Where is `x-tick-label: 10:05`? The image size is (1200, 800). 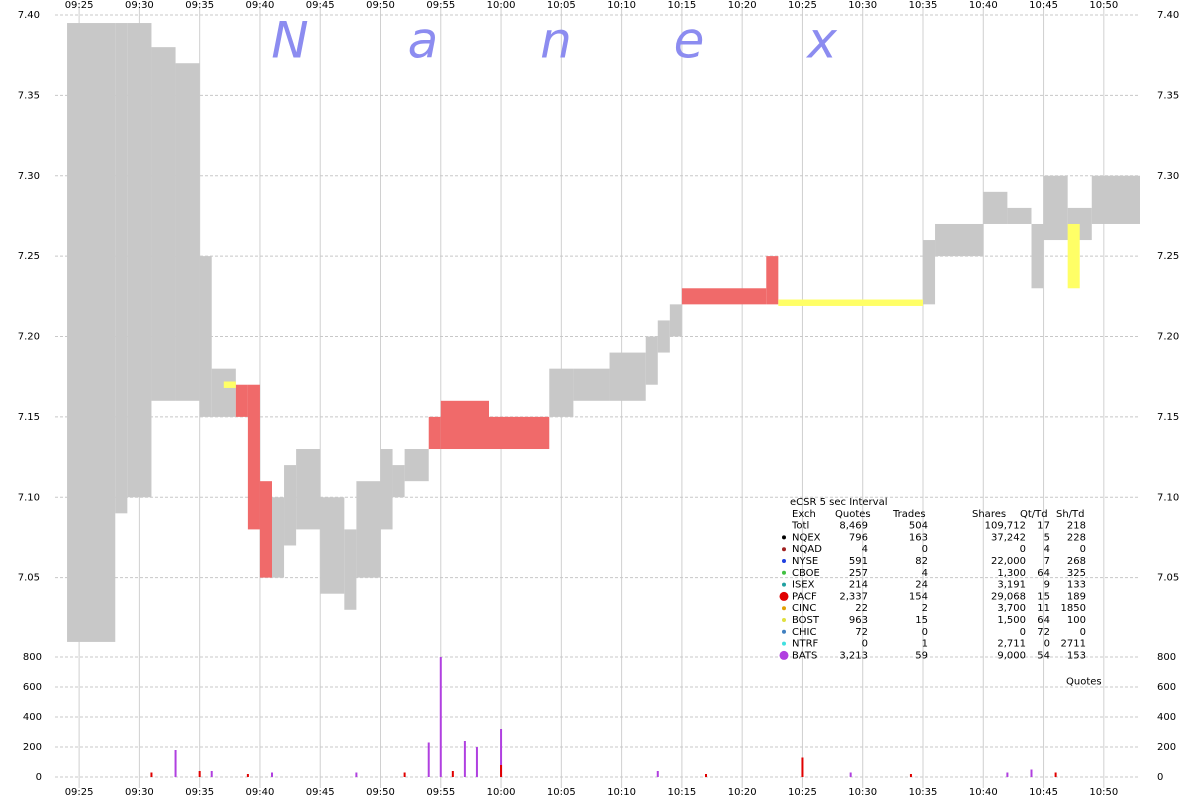 x-tick-label: 10:05 is located at coordinates (561, 792).